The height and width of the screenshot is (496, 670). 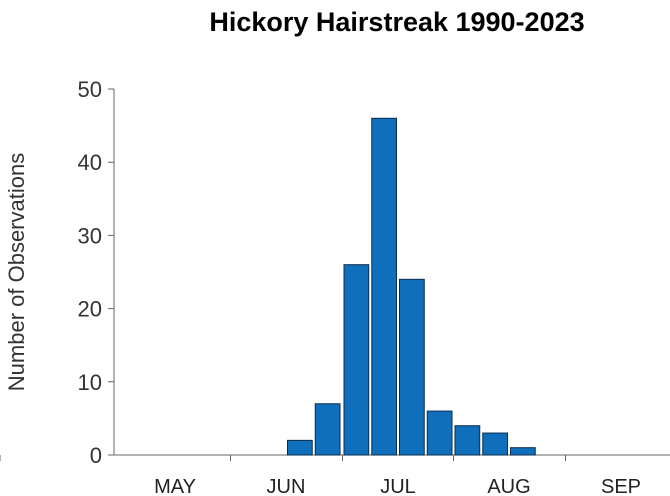 I want to click on x-tick-label: AUG, so click(x=508, y=486).